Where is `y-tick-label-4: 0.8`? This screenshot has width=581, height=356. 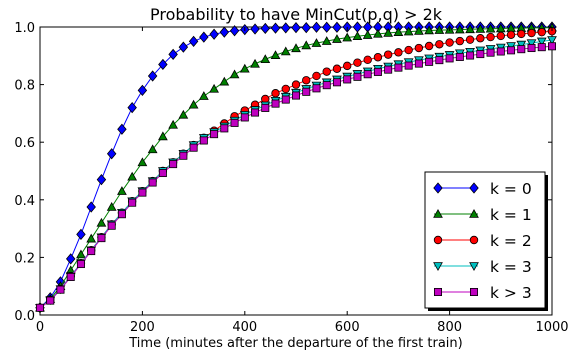
y-tick-label-4: 0.8 is located at coordinates (24, 86).